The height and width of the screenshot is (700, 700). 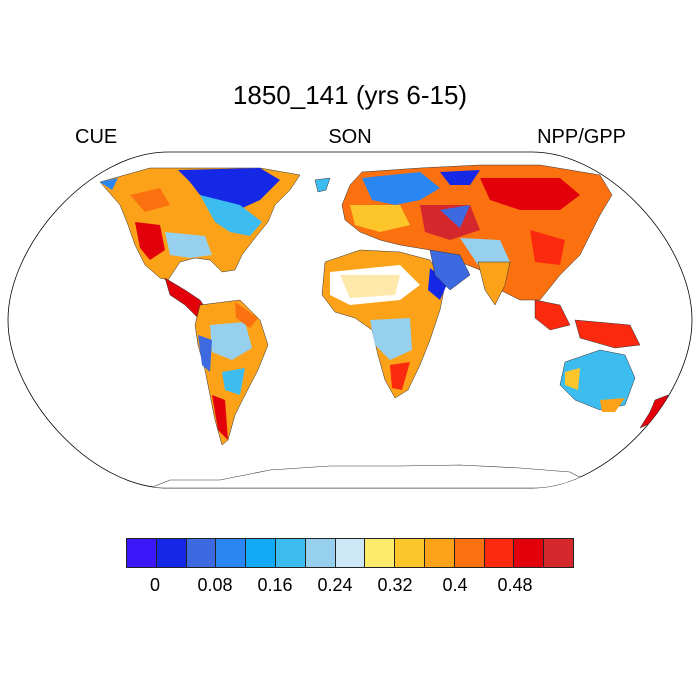 What do you see at coordinates (477, 232) in the screenshot?
I see `eurasia` at bounding box center [477, 232].